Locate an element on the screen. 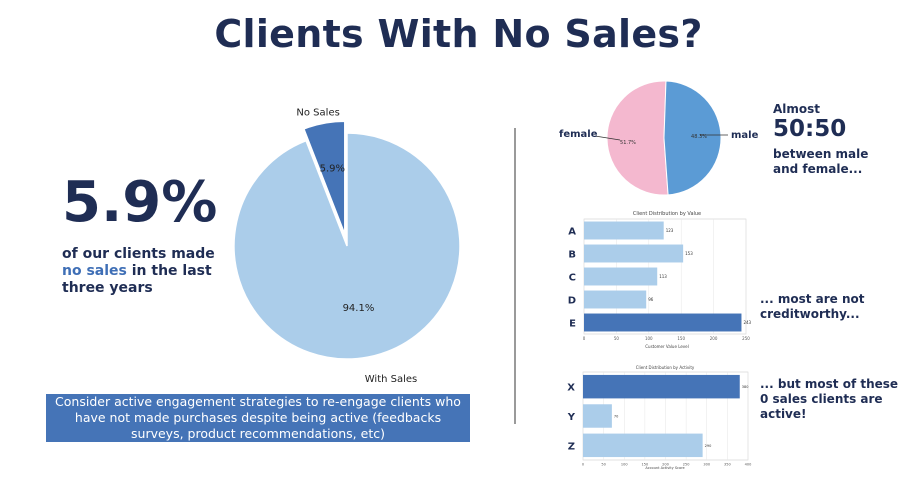 The width and height of the screenshot is (917, 477). bar-e is located at coordinates (663, 322).